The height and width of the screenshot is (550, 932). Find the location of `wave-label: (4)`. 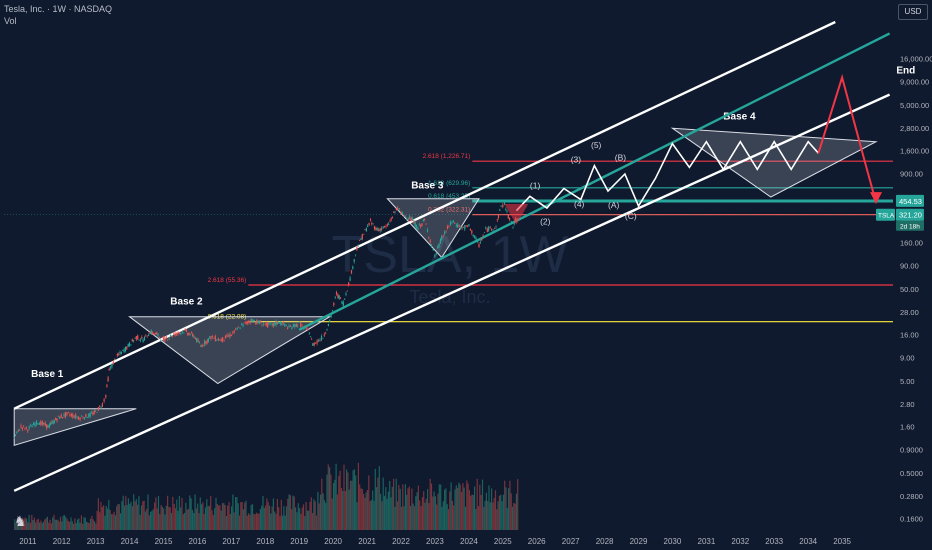

wave-label: (4) is located at coordinates (579, 204).